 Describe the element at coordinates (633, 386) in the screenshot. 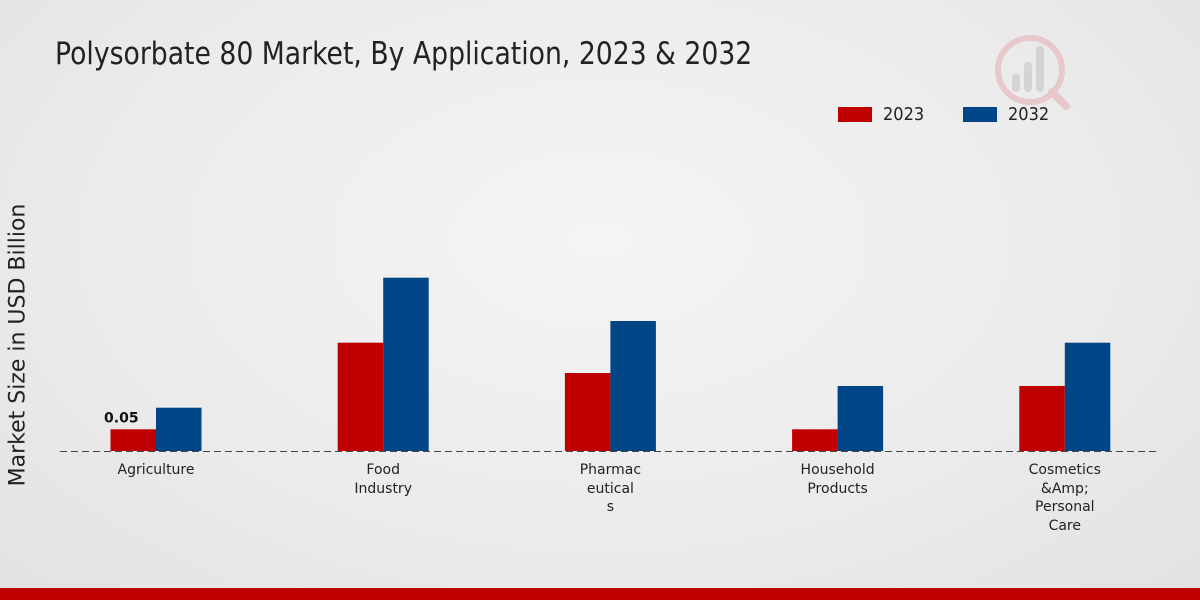

I see `bar-2032-pharmac-eutical-s` at that location.